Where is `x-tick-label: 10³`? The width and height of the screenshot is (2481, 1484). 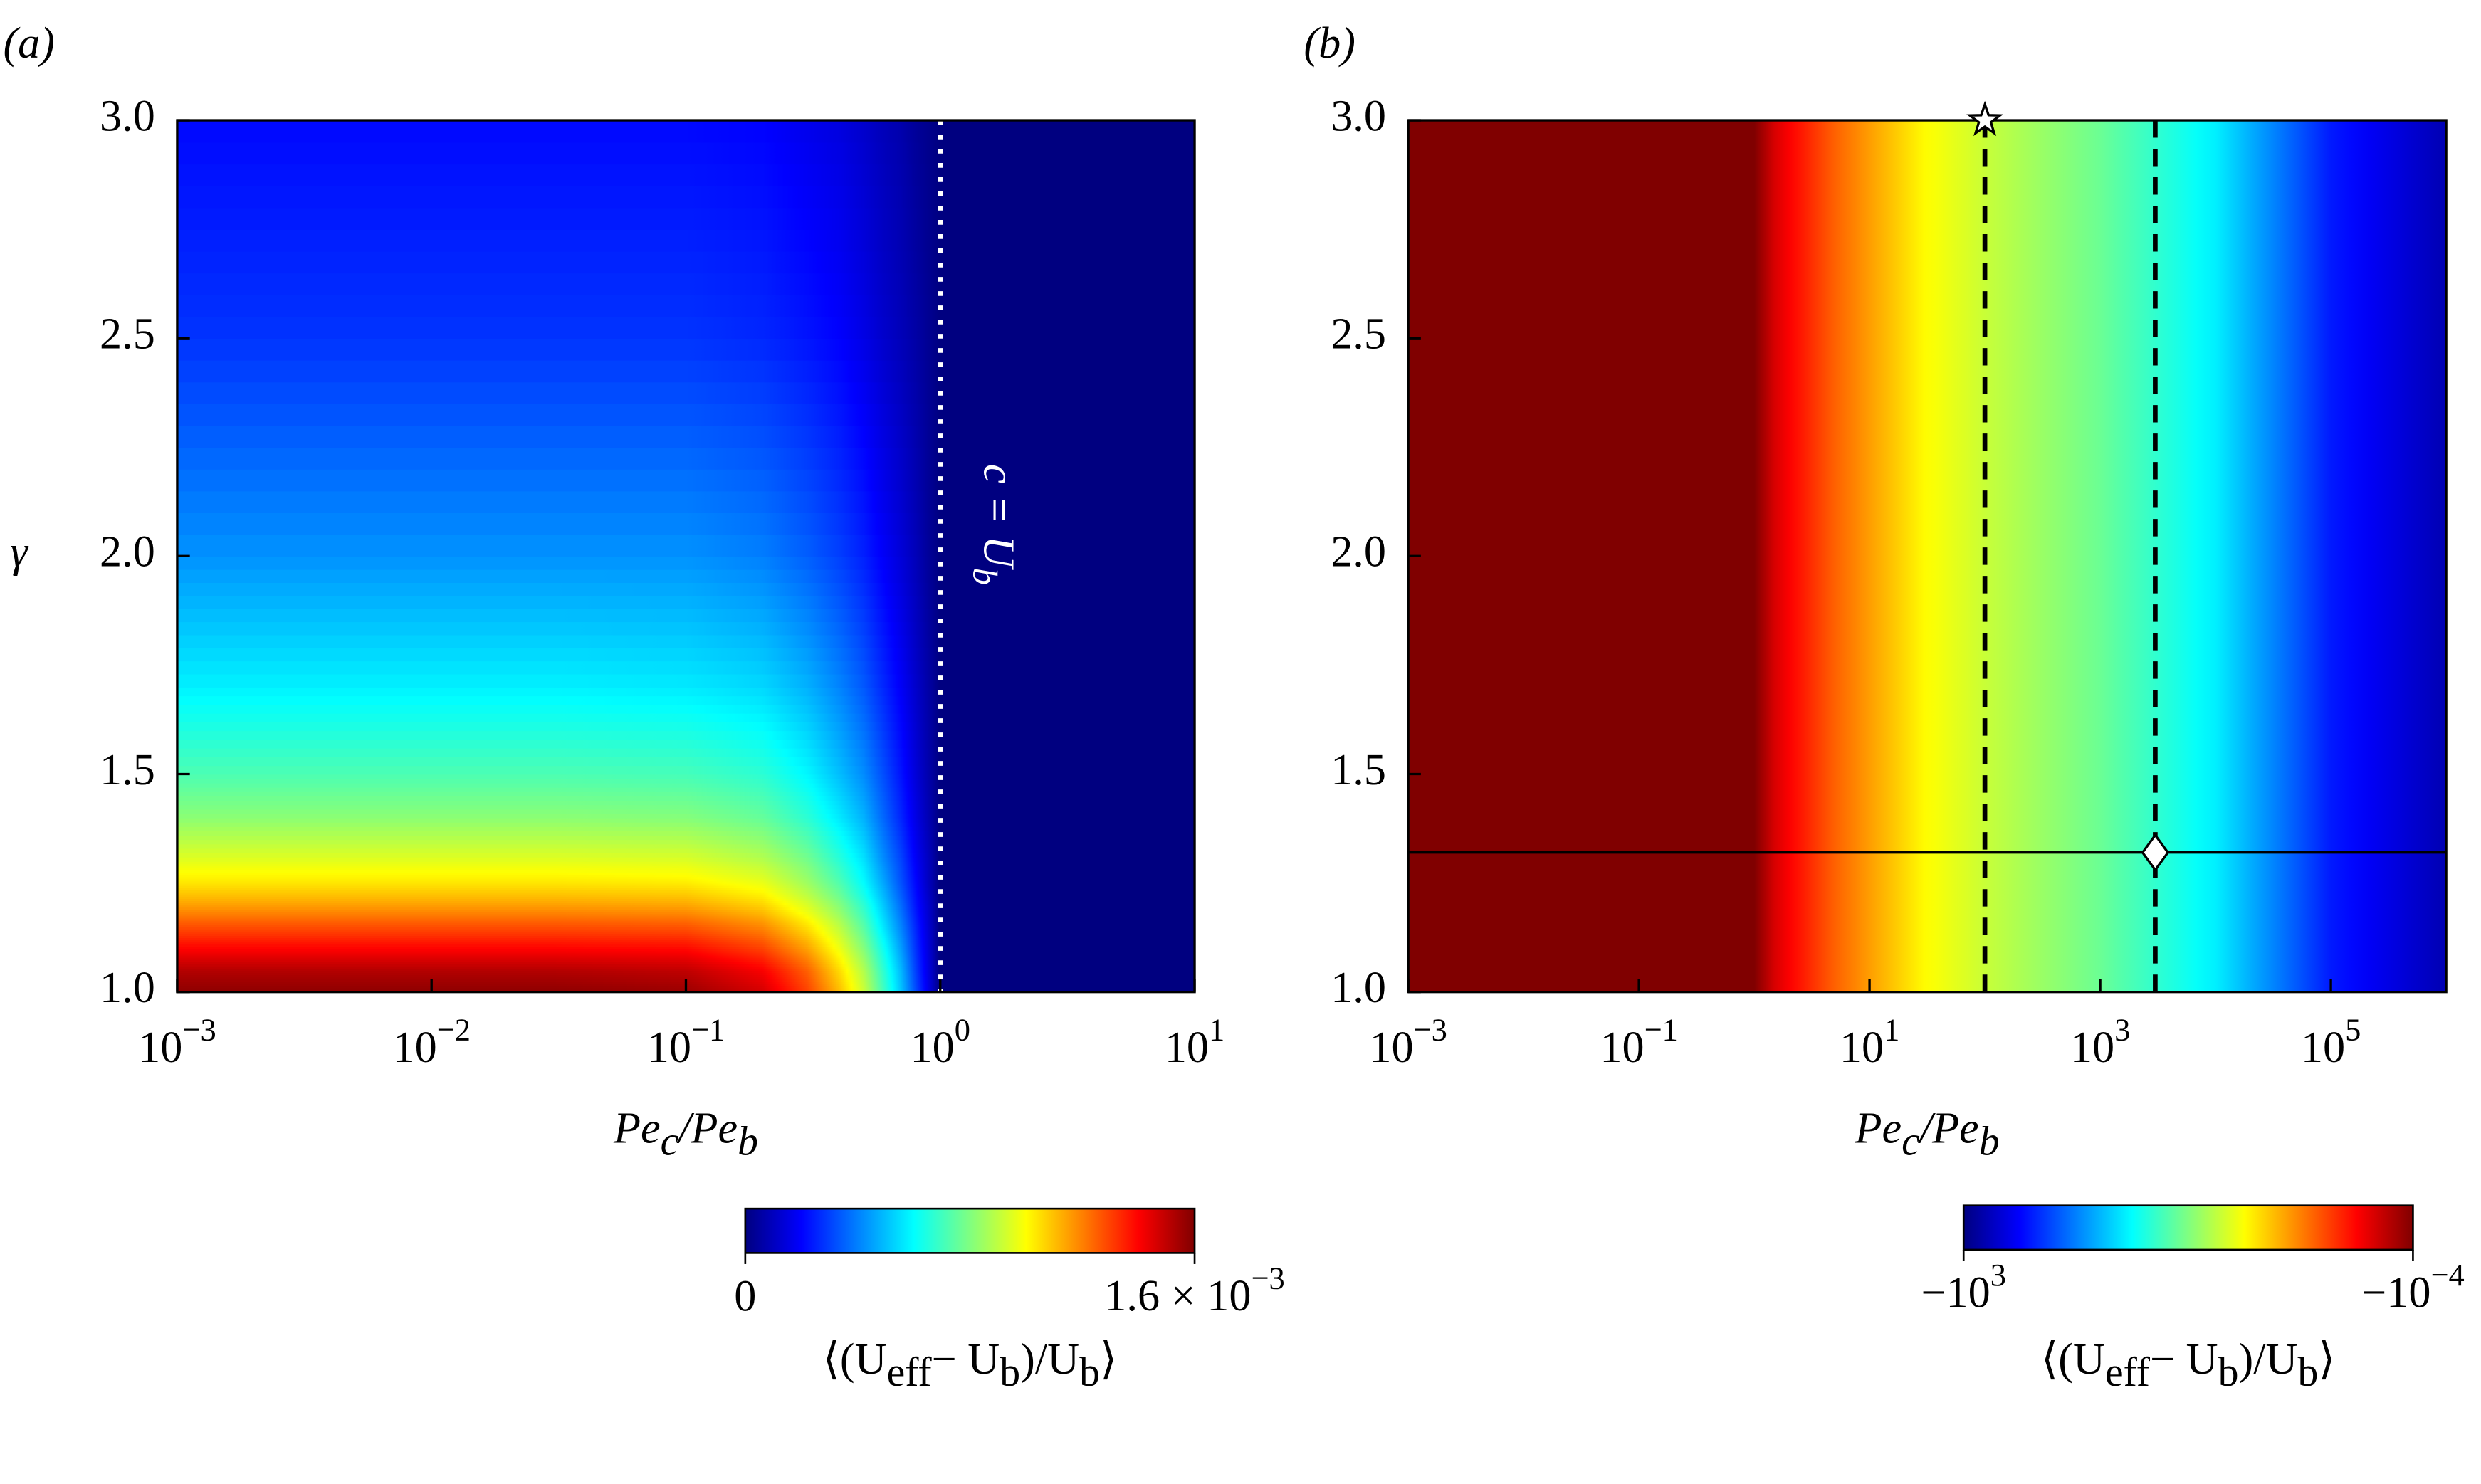
x-tick-label: 10³ is located at coordinates (2100, 1042).